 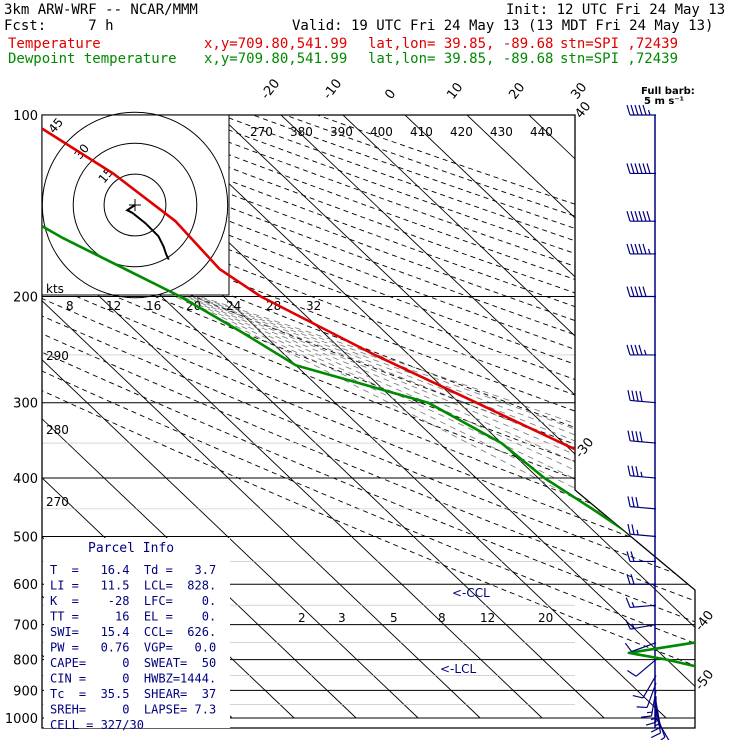 I want to click on dewpoint-legend-station: stn=SPI ,72439, so click(x=619, y=59).